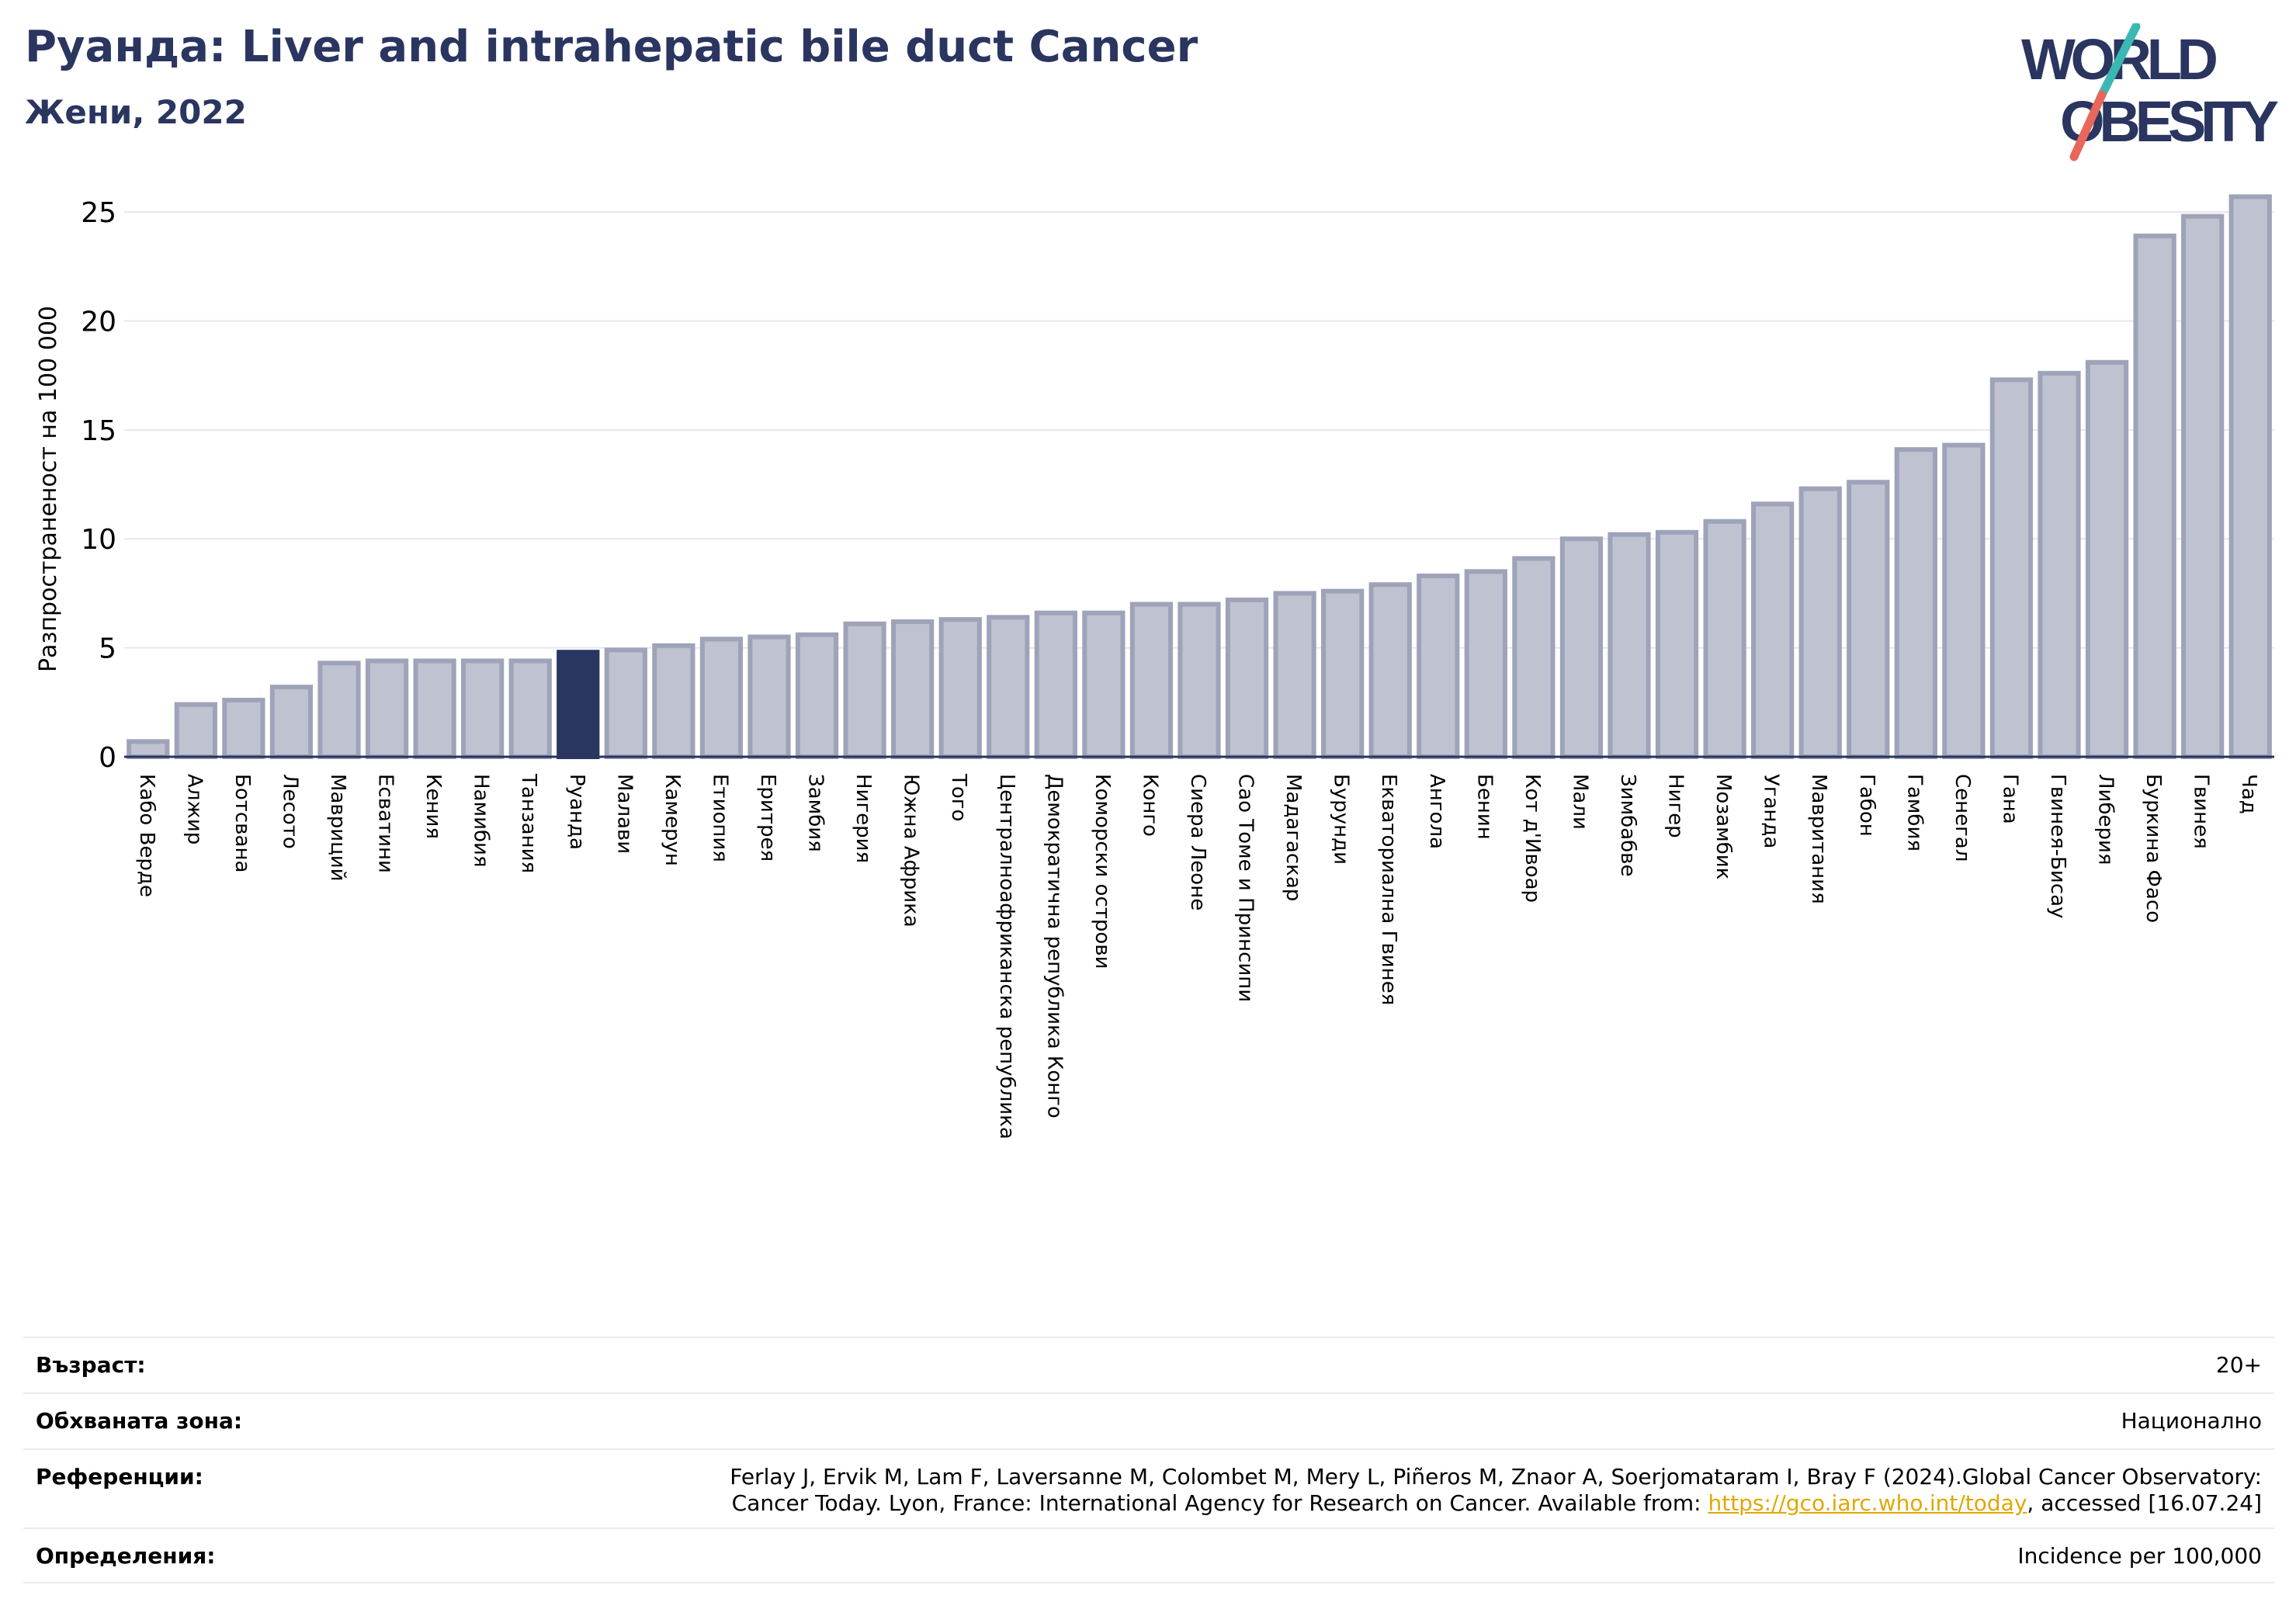 The width and height of the screenshot is (2296, 1623). Describe the element at coordinates (2191, 1421) in the screenshot. I see `area-value: Национално` at that location.